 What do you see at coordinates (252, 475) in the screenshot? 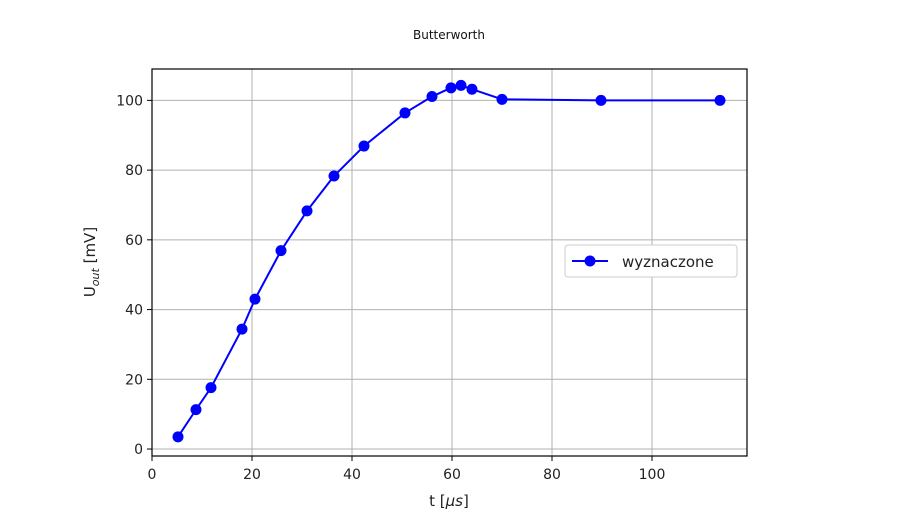
I see `x-tick-label: 20` at bounding box center [252, 475].